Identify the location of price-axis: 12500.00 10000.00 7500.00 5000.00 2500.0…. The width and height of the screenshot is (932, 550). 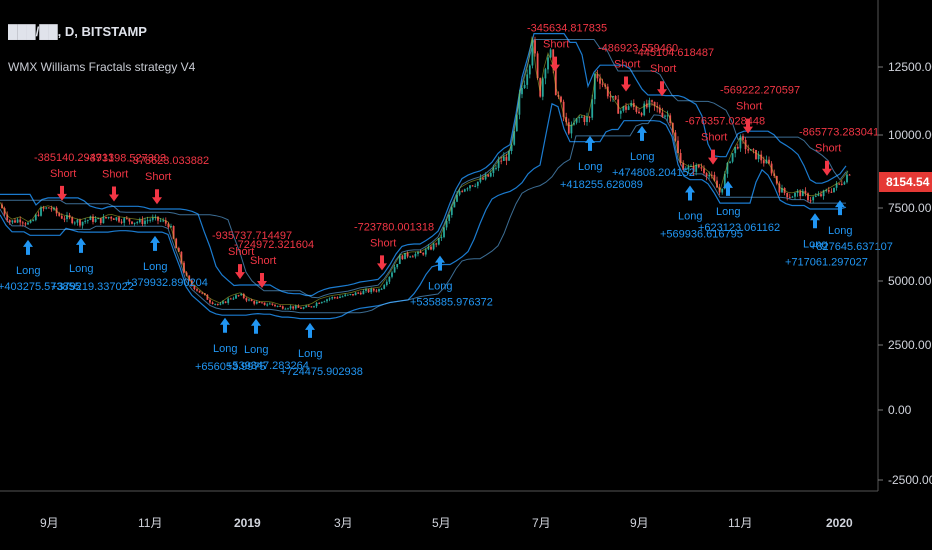
(905, 273).